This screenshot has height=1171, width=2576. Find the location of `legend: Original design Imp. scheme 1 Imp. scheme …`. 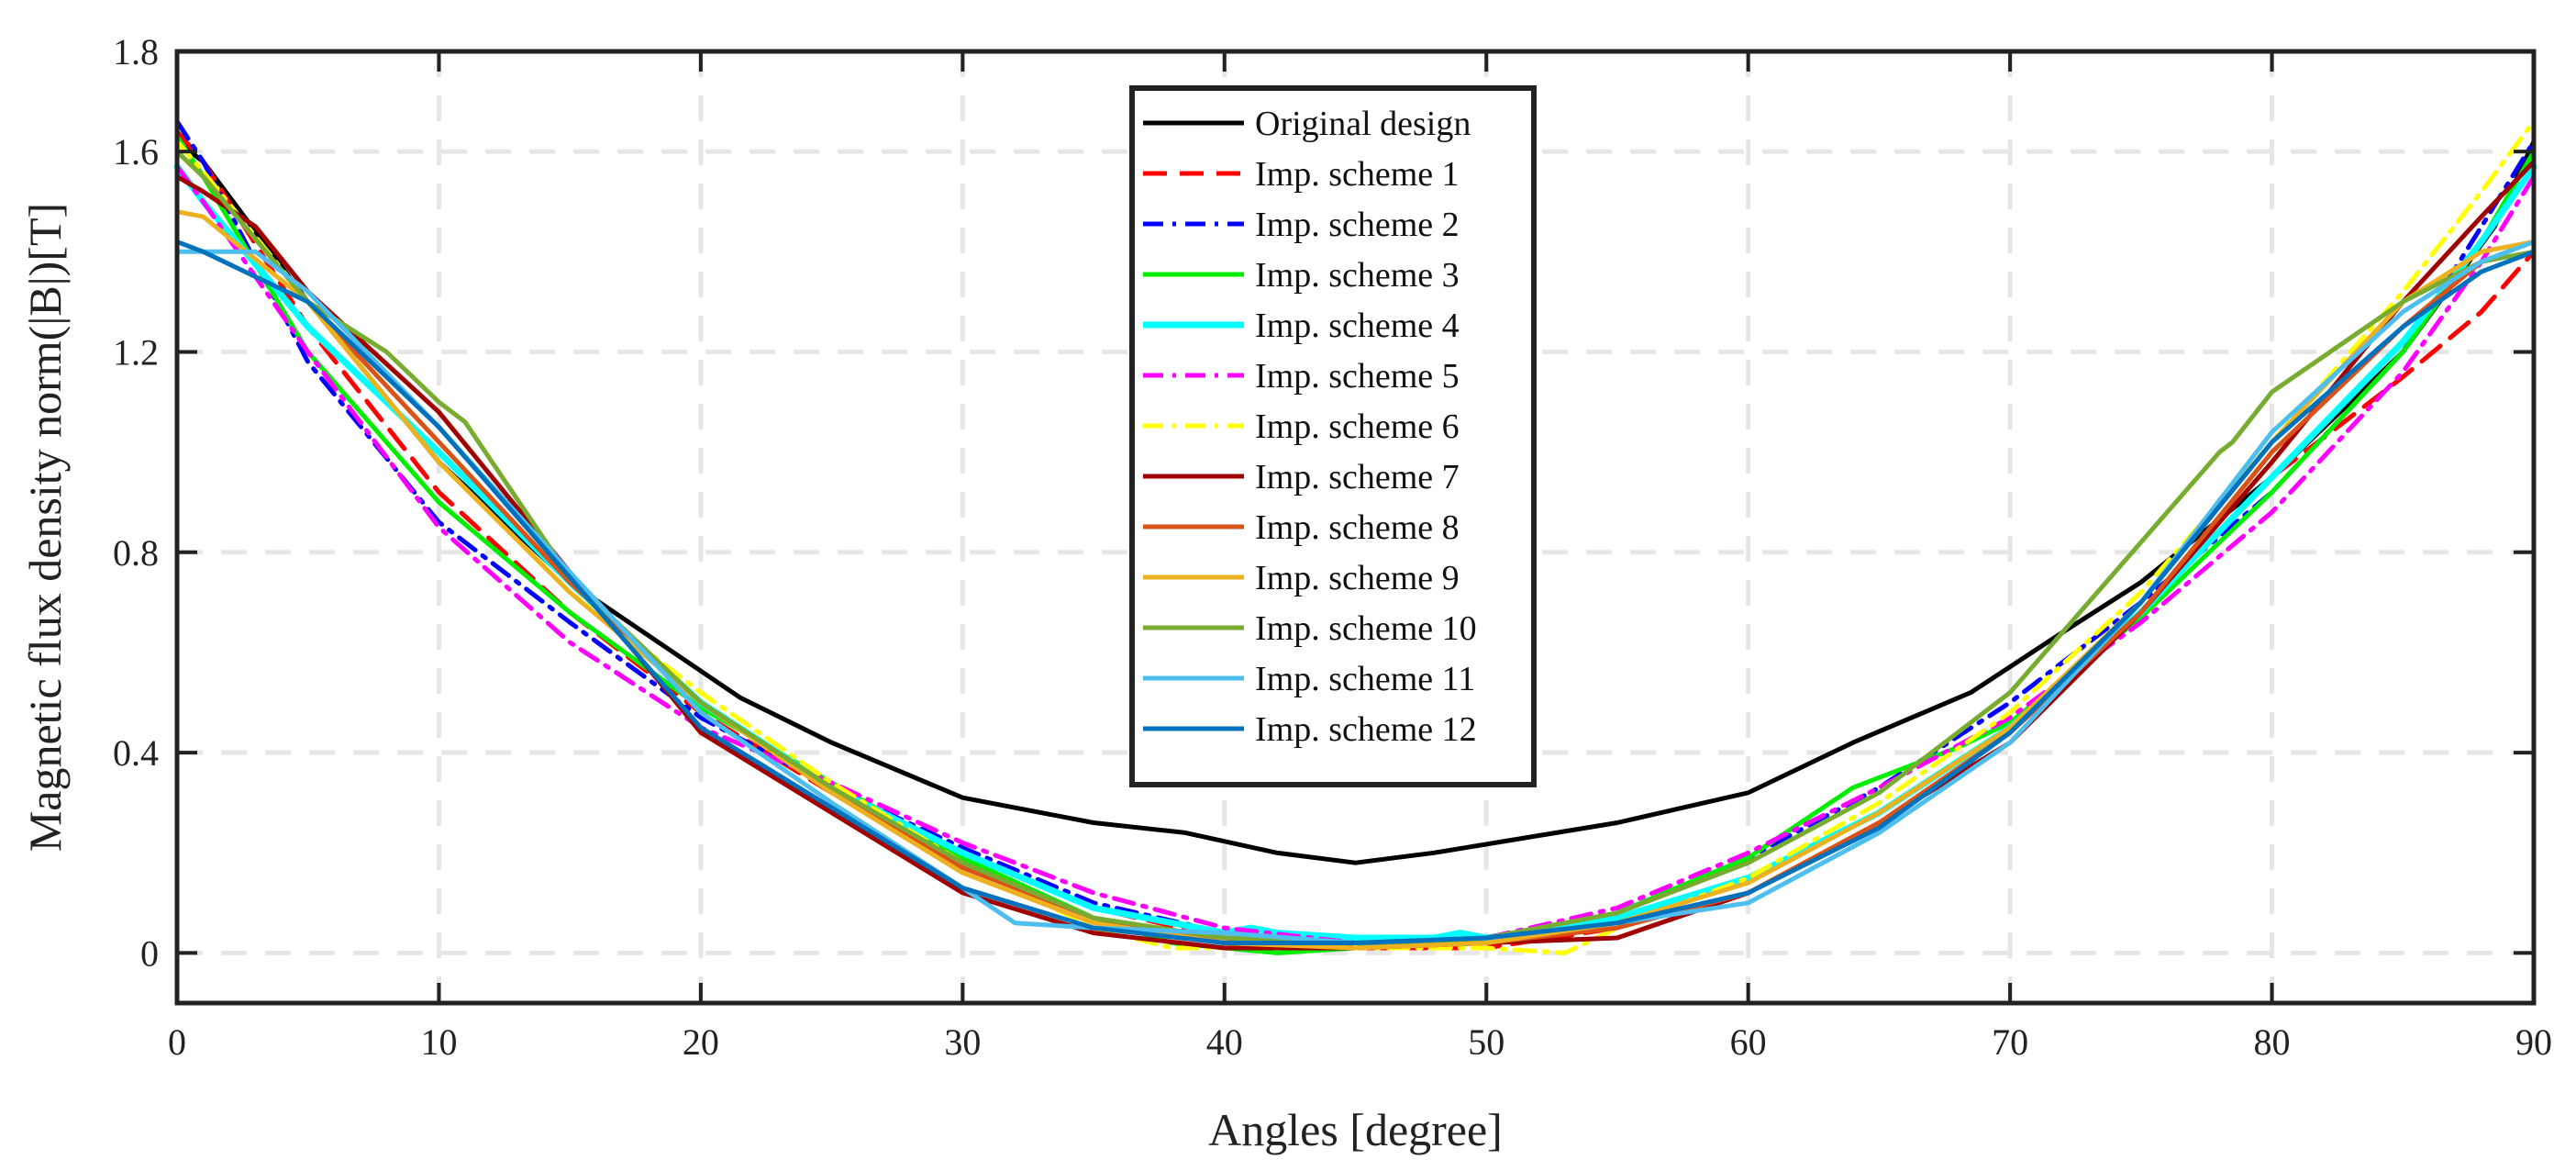

legend: Original design Imp. scheme 1 Imp. scheme … is located at coordinates (1333, 436).